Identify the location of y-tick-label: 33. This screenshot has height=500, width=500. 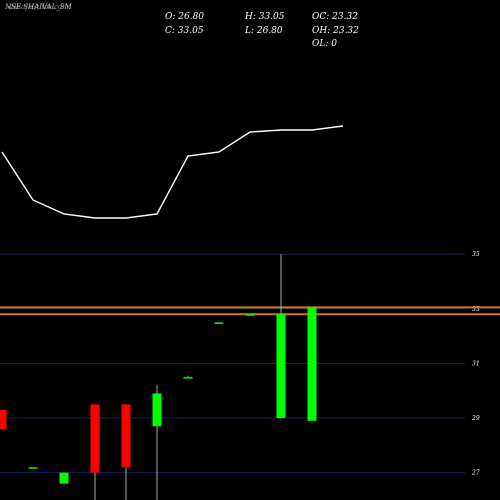
(476, 309).